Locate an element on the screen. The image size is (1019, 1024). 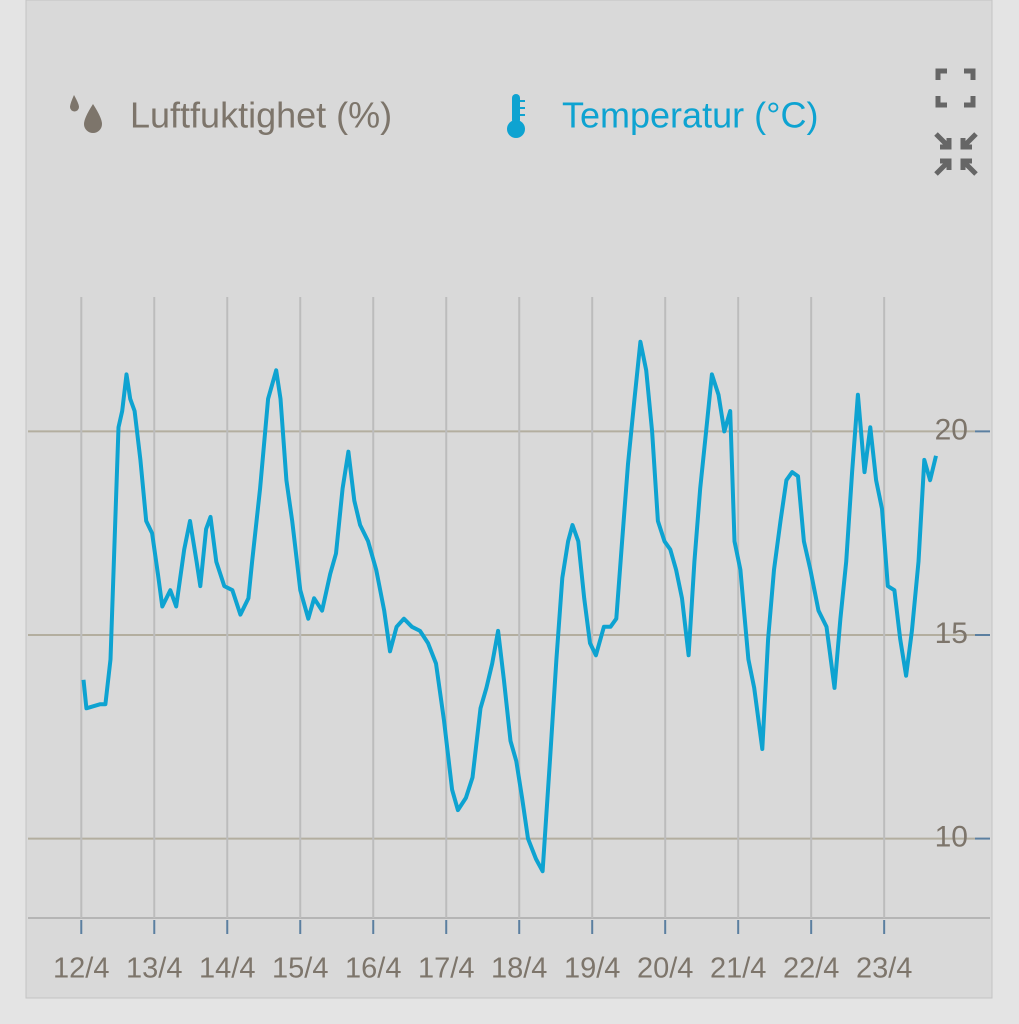
legend-label: Luftfuktighet (%) is located at coordinates (261, 115).